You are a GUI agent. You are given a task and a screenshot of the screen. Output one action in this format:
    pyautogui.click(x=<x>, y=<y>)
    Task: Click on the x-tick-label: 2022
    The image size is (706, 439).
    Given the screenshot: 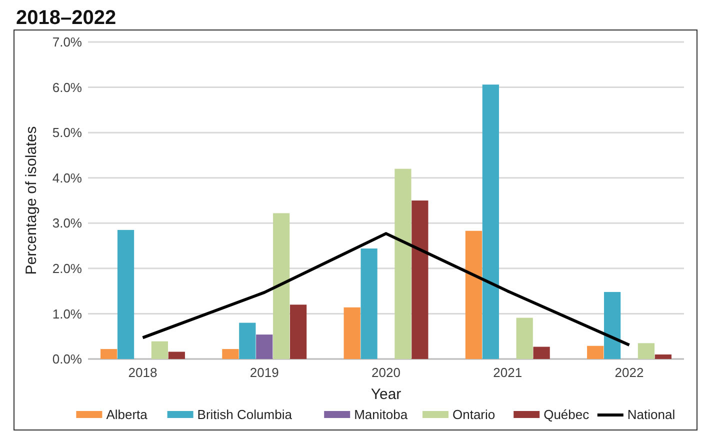 What is the action you would take?
    pyautogui.click(x=629, y=372)
    